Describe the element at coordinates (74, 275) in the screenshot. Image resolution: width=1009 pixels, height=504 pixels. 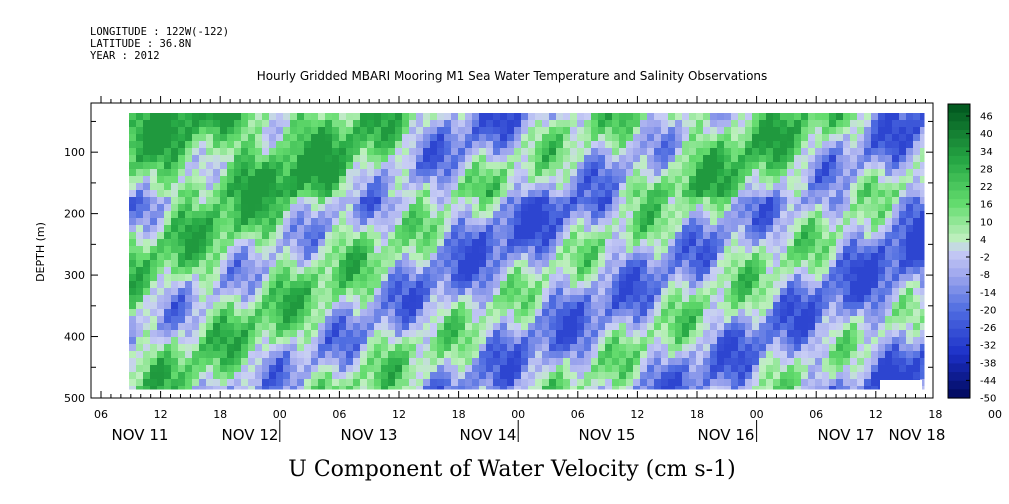
I see `y-tick-label: 300` at that location.